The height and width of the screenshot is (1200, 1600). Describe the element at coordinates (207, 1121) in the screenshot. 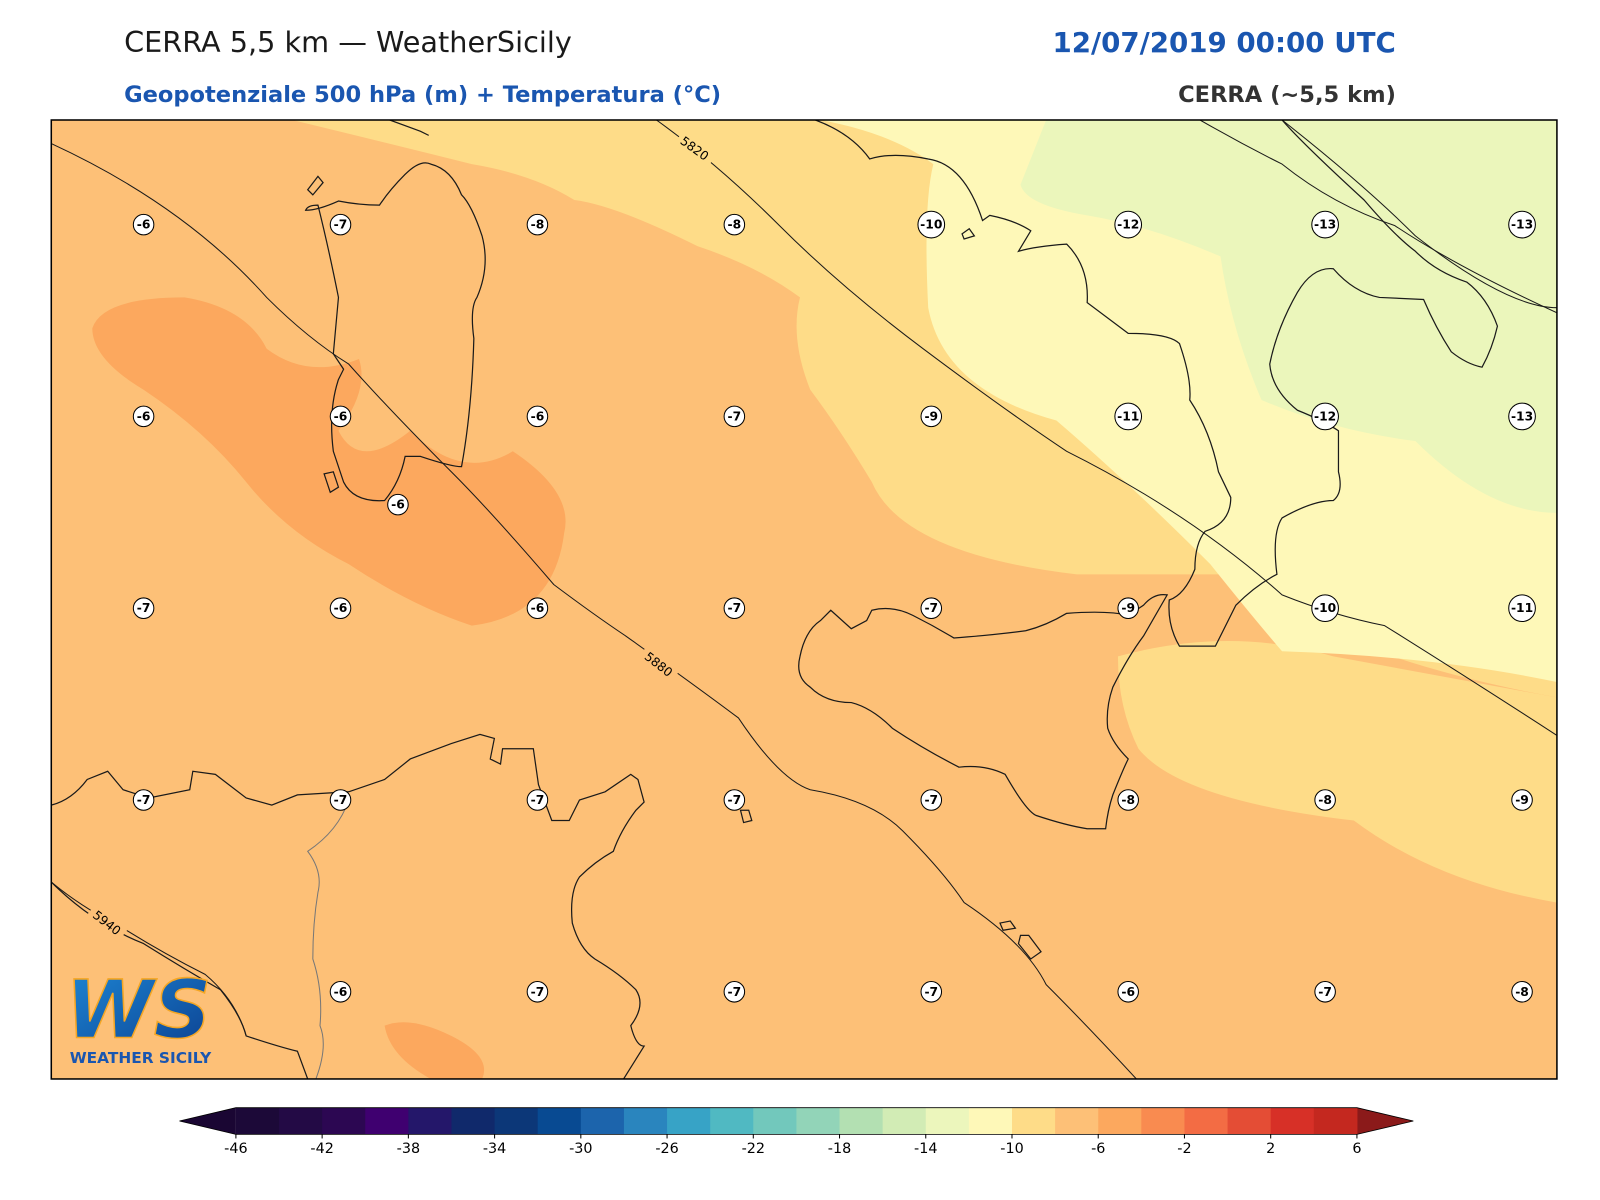

I see `colorbar-extension` at that location.